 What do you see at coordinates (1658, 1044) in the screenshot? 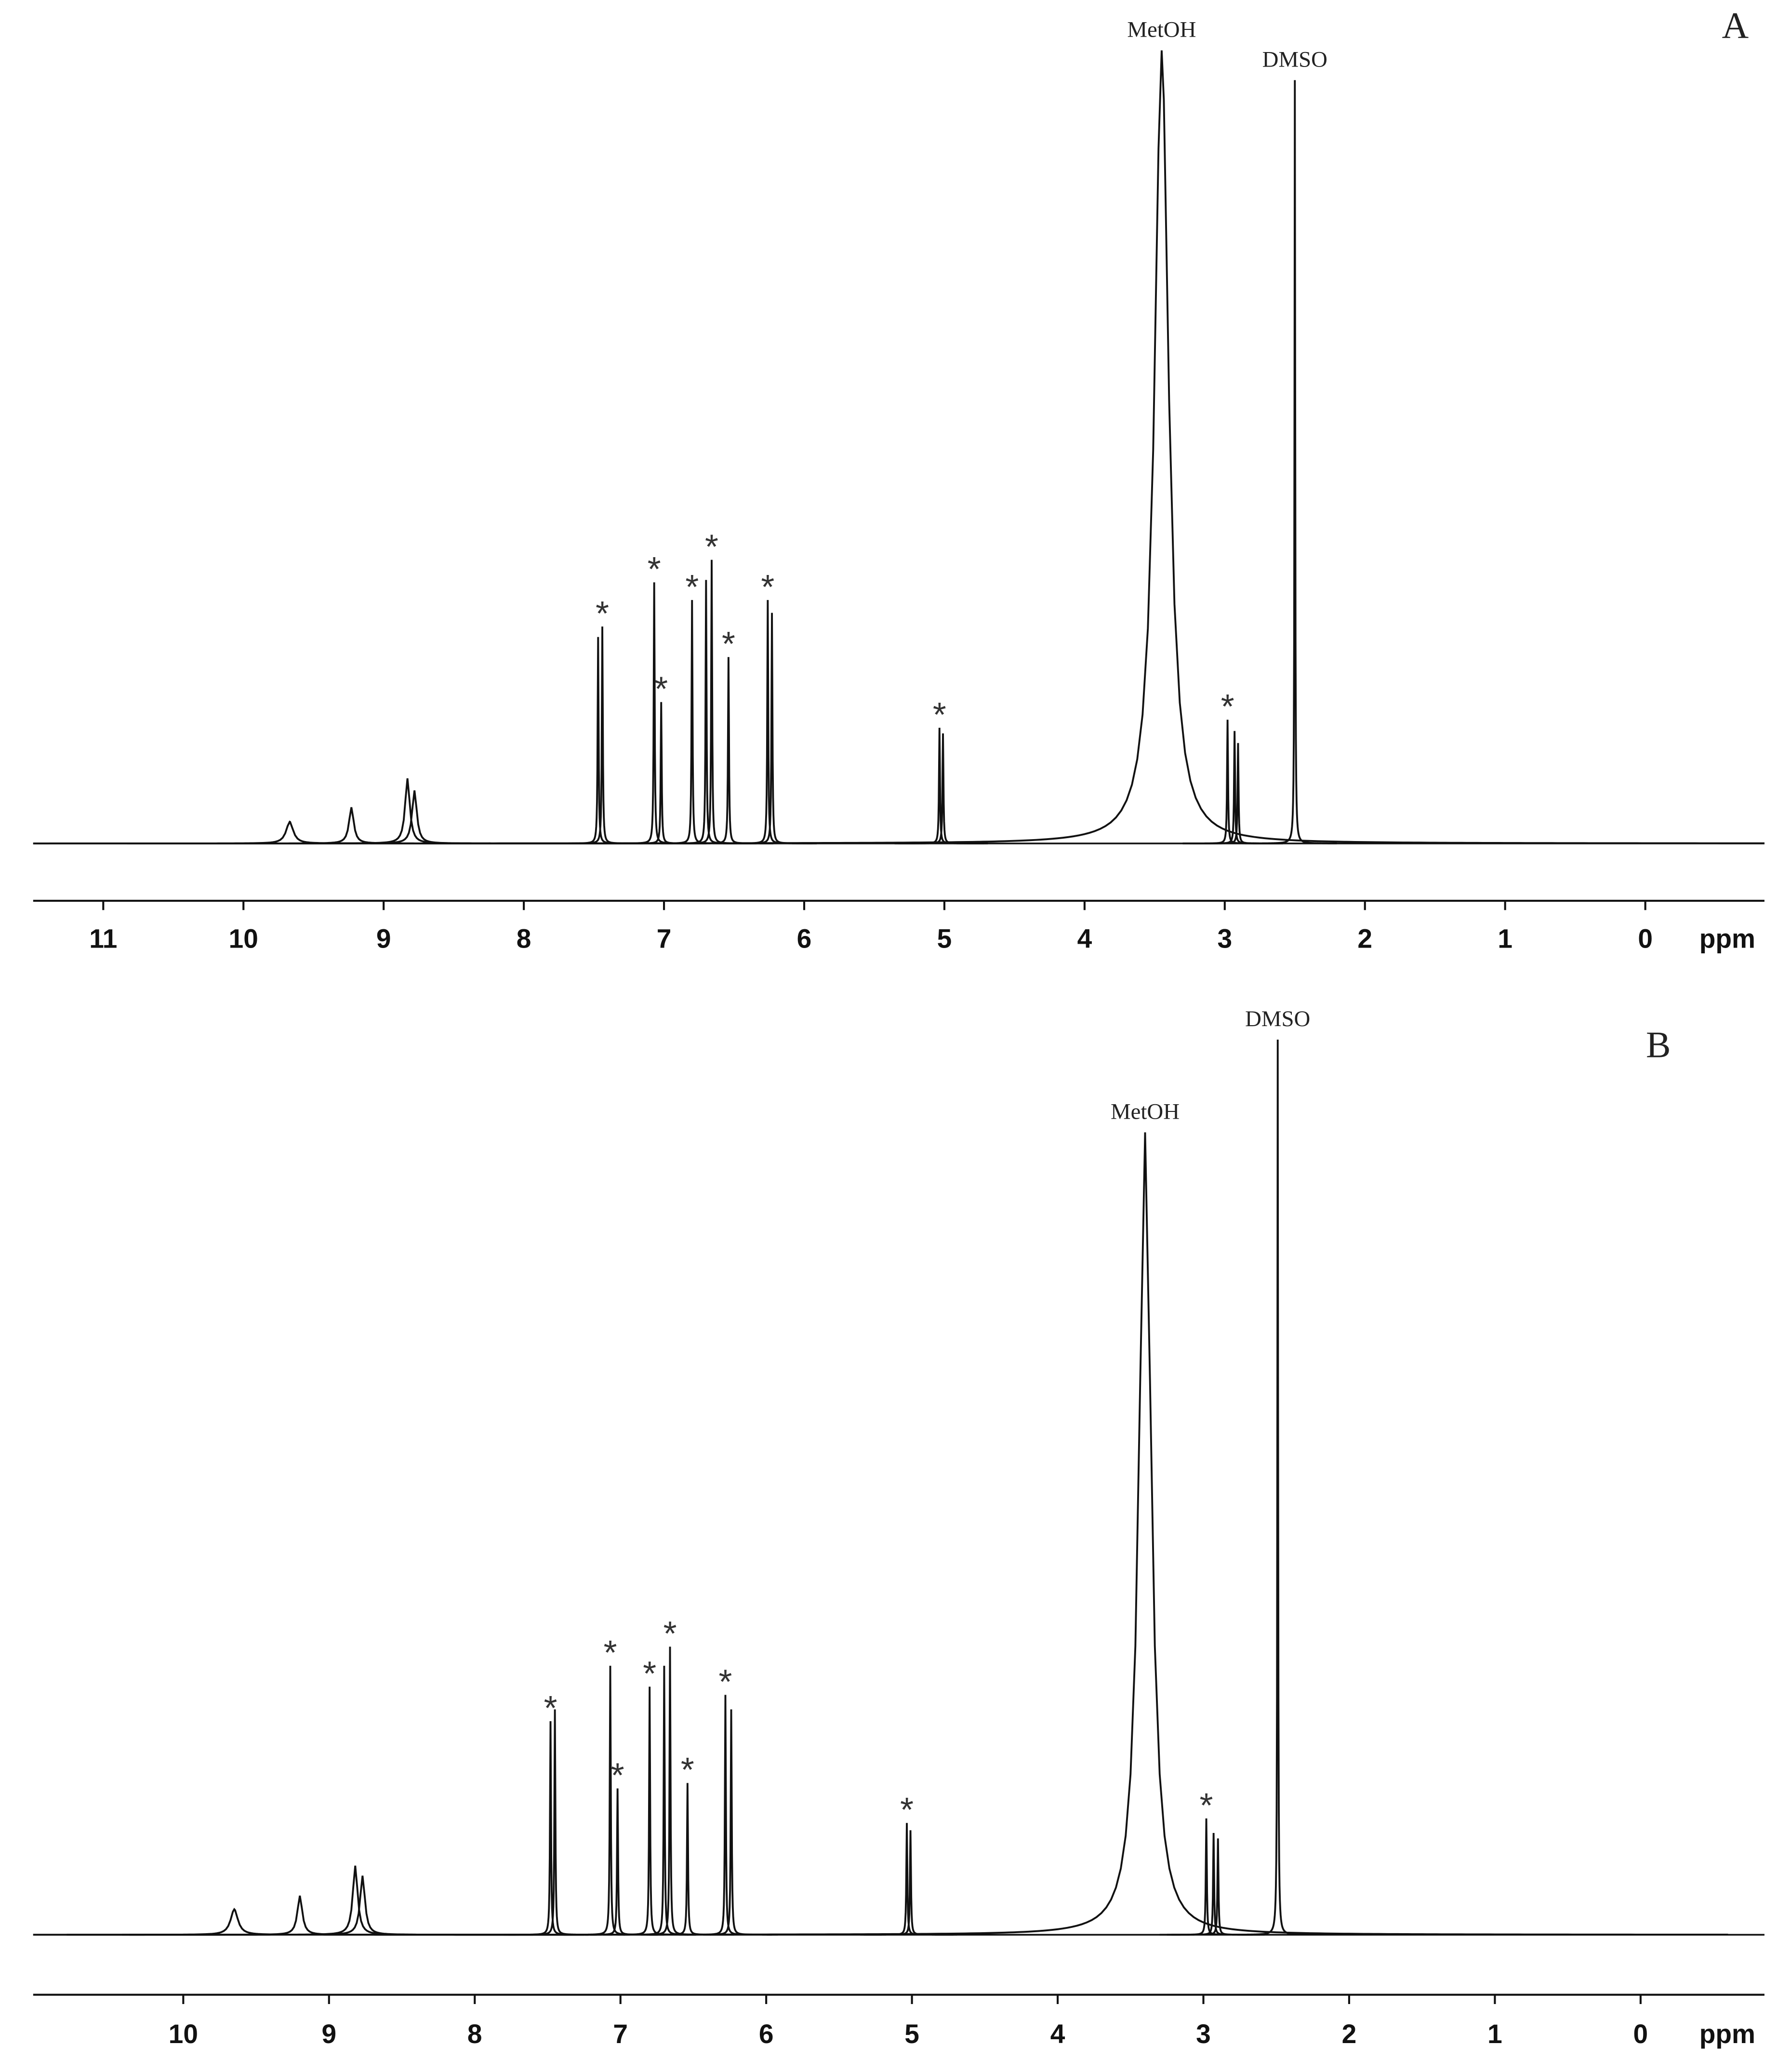
I see `panel-label: B` at bounding box center [1658, 1044].